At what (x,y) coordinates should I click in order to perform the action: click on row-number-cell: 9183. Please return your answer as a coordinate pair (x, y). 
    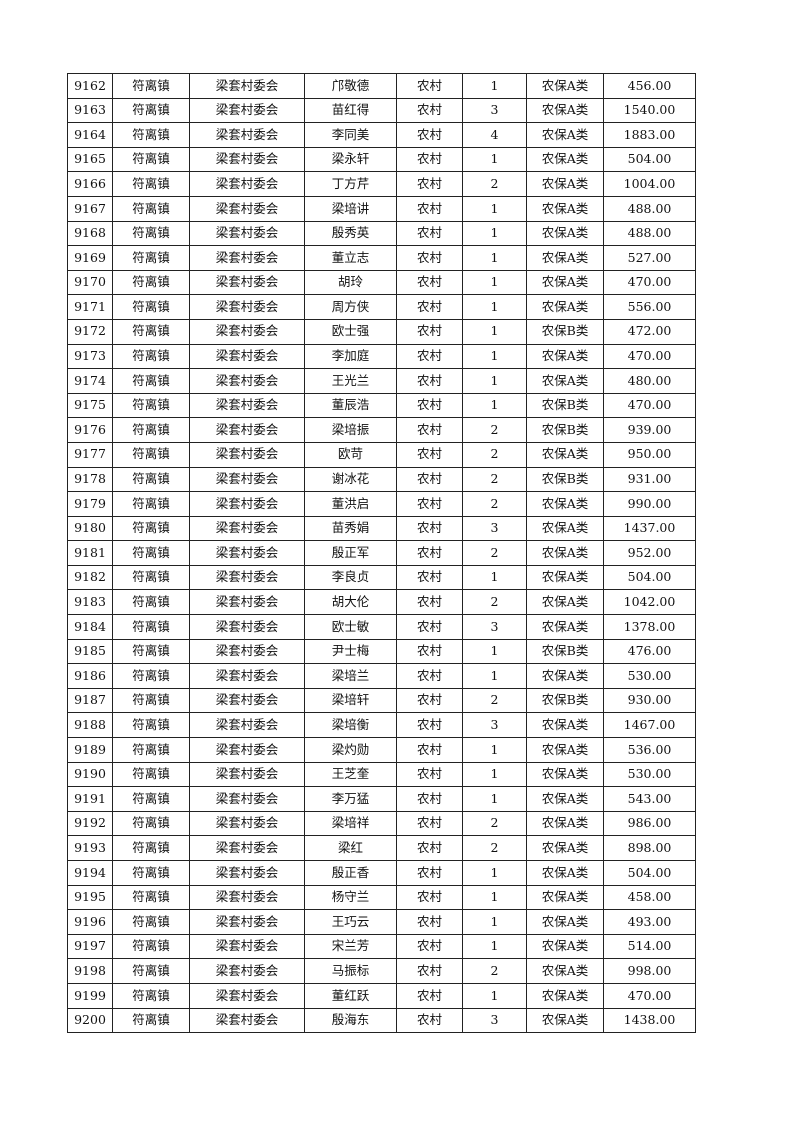
    Looking at the image, I should click on (90, 602).